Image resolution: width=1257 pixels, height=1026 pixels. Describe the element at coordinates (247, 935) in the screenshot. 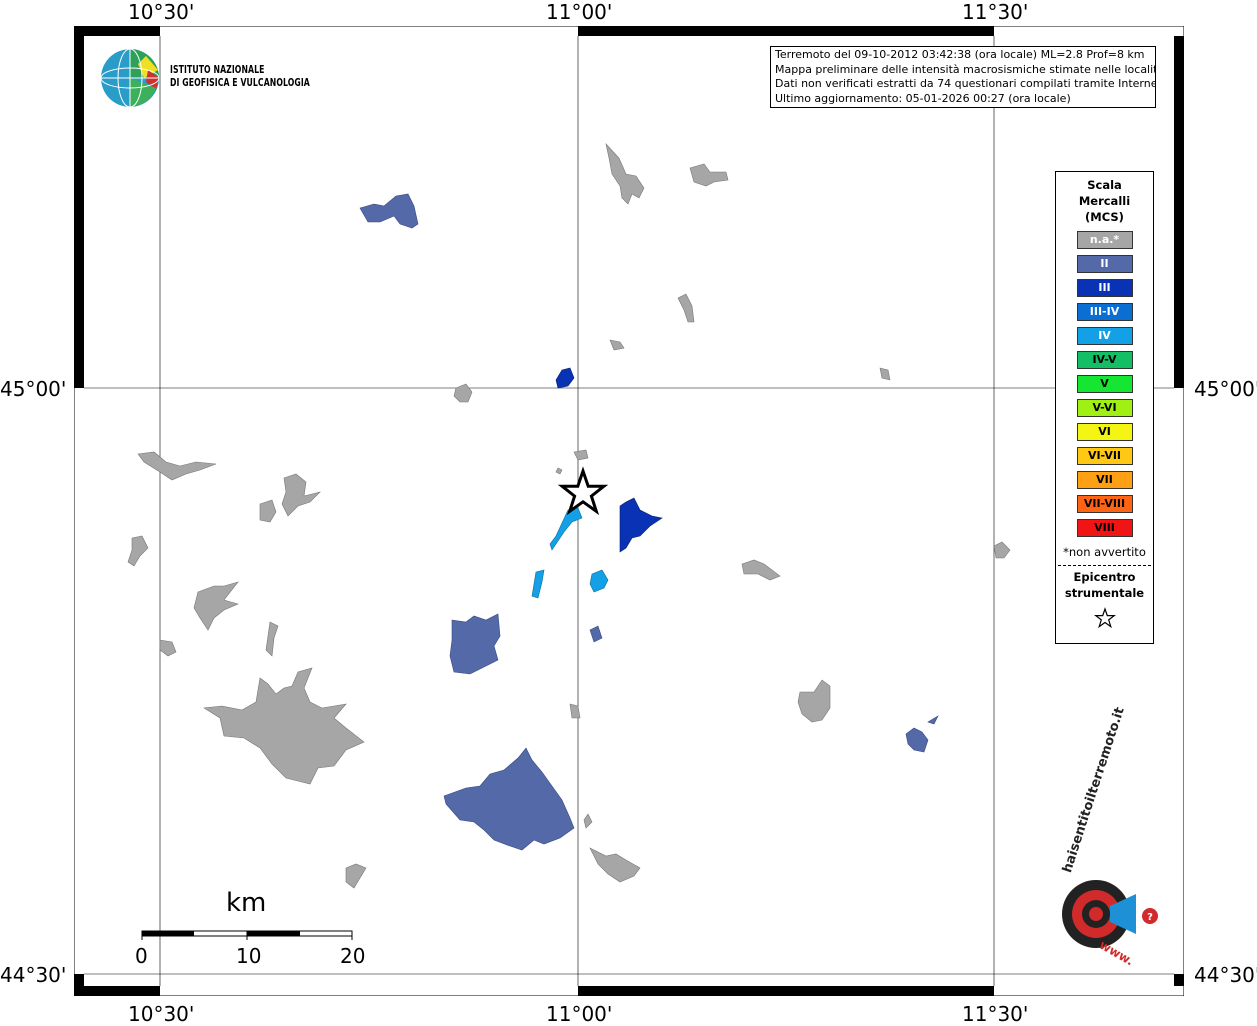

I see `scale-bar` at that location.